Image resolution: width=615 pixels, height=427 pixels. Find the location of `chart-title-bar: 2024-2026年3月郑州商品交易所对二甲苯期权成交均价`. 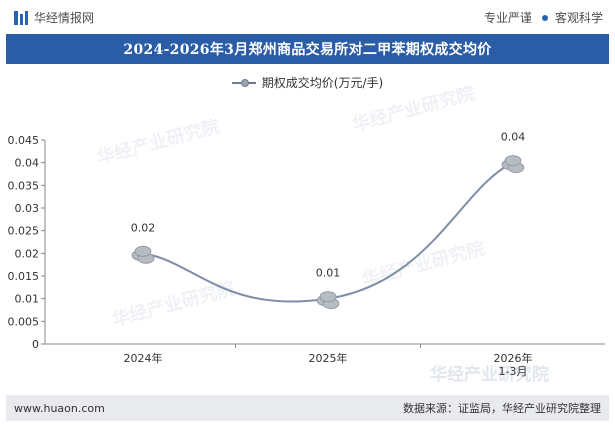

chart-title-bar: 2024-2026年3月郑州商品交易所对二甲苯期权成交均价 is located at coordinates (307, 49).